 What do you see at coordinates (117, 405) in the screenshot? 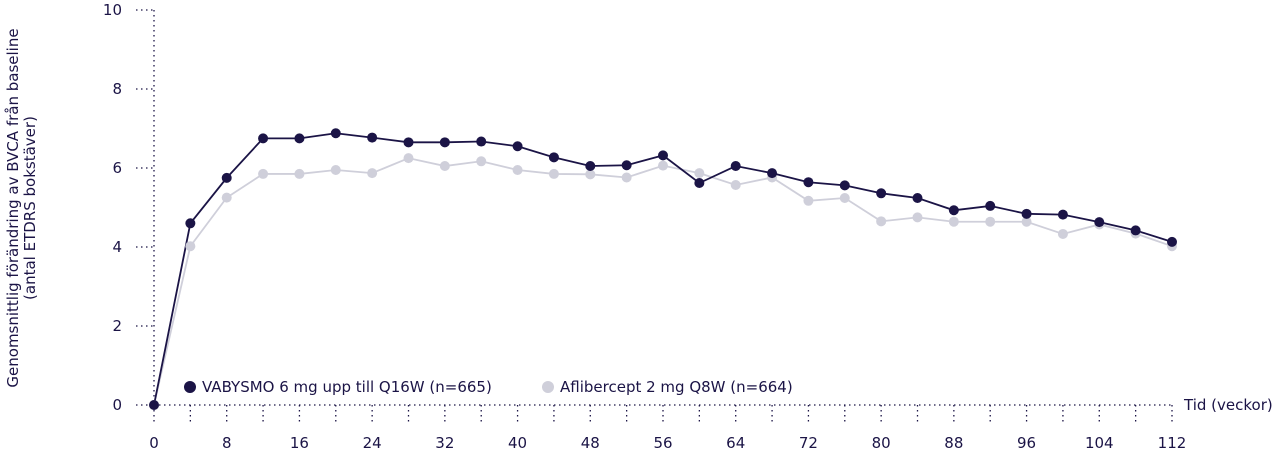
I see `y-tick-label: 0` at bounding box center [117, 405].